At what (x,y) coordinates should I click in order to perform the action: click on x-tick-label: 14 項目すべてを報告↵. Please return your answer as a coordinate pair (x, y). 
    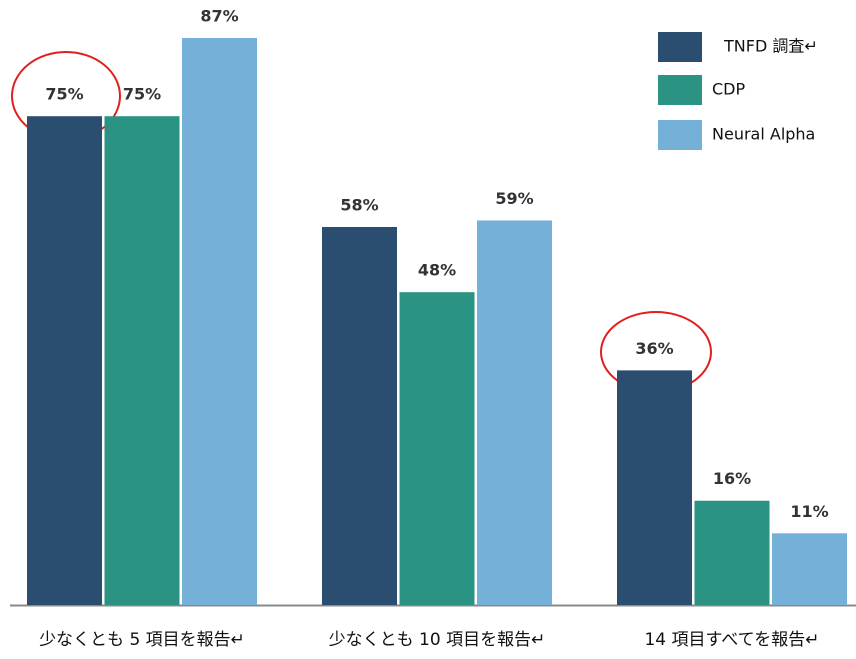
    Looking at the image, I should click on (731, 640).